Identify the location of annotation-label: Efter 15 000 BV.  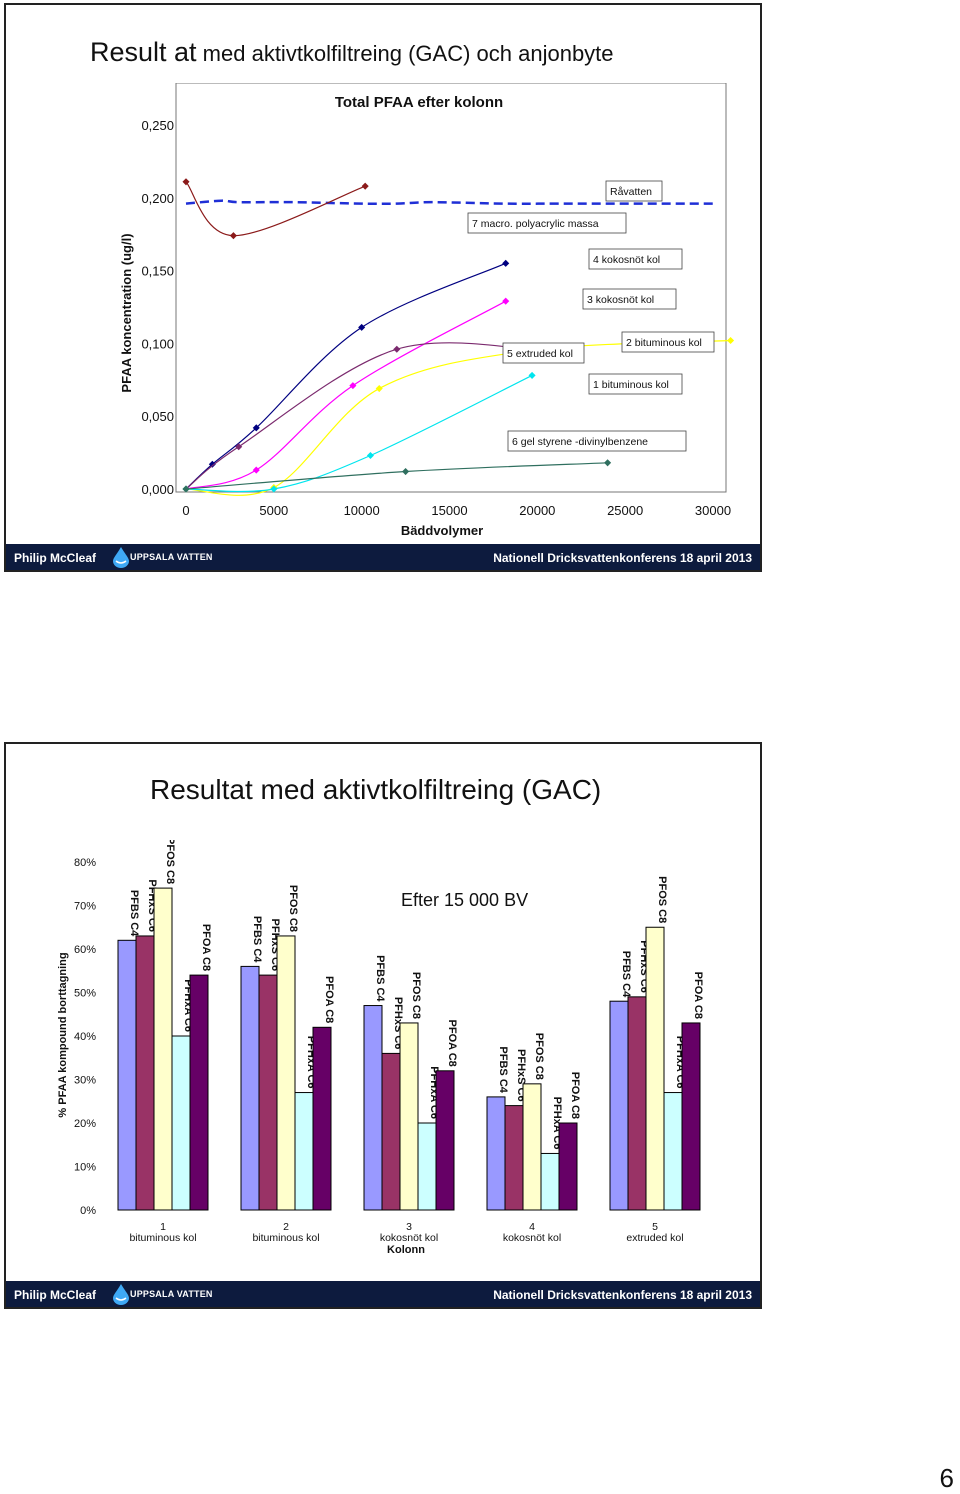
(464, 900).